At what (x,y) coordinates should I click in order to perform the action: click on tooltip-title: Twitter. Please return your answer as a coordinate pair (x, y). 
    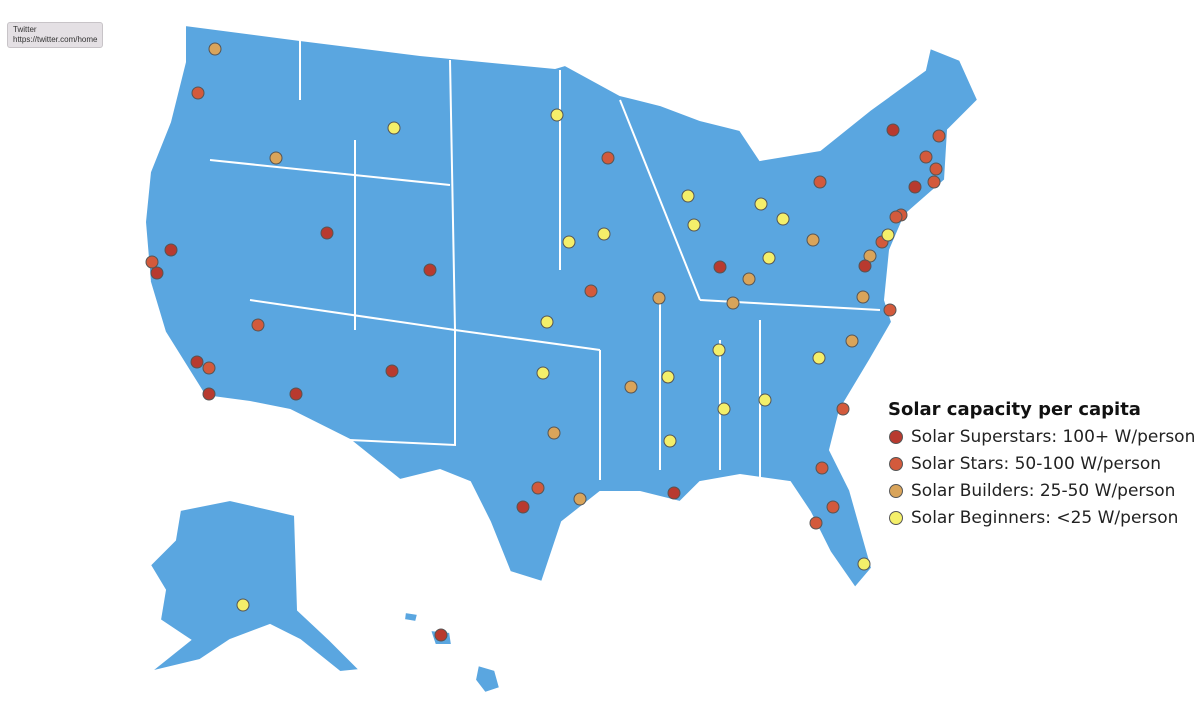
    Looking at the image, I should click on (25, 29).